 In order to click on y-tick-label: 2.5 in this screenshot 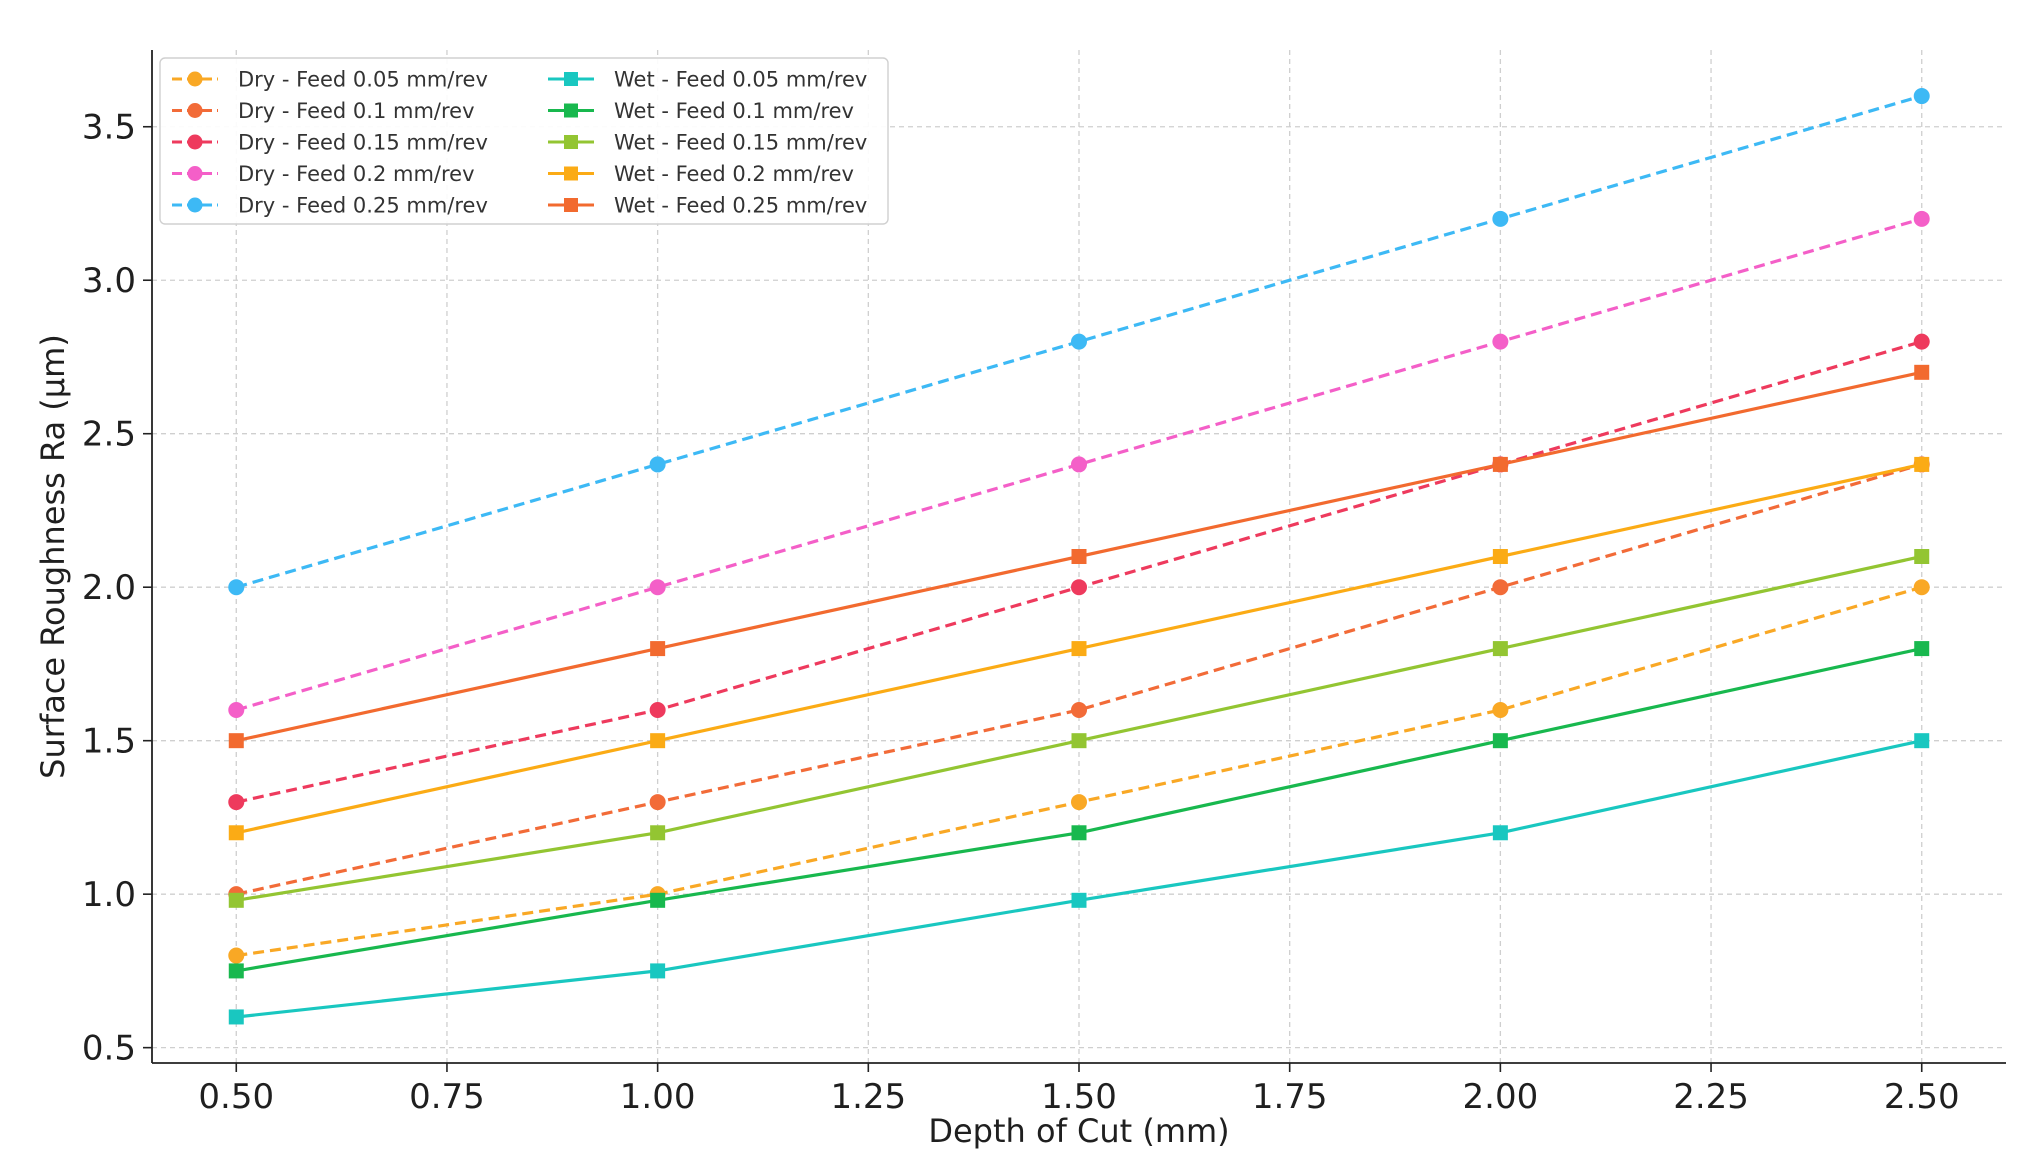, I will do `click(109, 435)`.